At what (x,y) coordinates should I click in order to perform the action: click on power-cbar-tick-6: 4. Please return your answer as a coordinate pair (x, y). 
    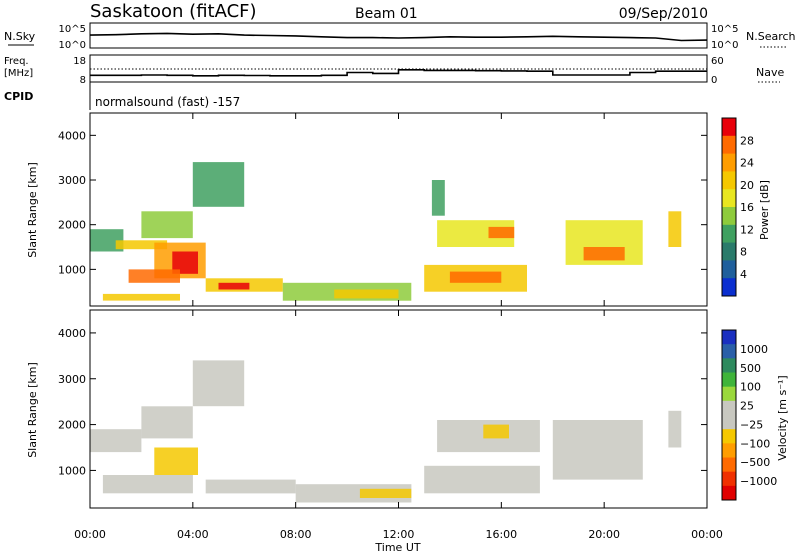
    Looking at the image, I should click on (743, 274).